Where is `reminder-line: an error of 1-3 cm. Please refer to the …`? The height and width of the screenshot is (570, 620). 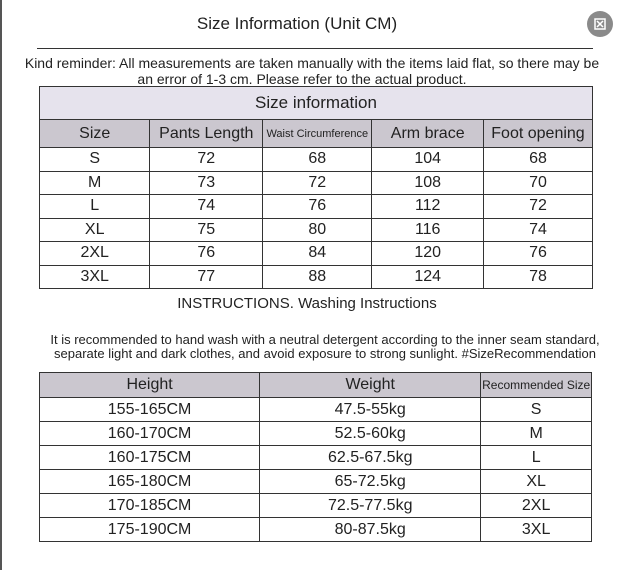
reminder-line: an error of 1-3 cm. Please refer to the … is located at coordinates (302, 79).